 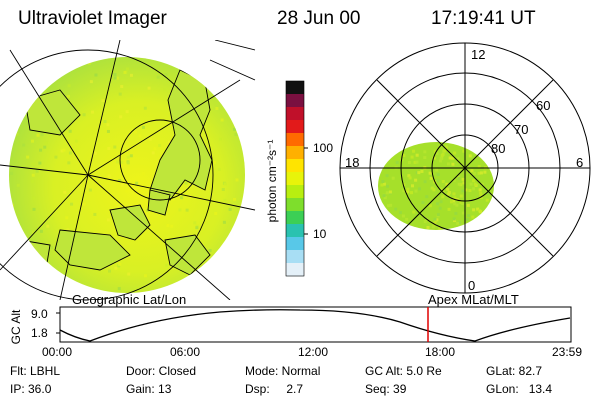 I want to click on altitude-tick-min: 1.8, so click(x=39, y=333).